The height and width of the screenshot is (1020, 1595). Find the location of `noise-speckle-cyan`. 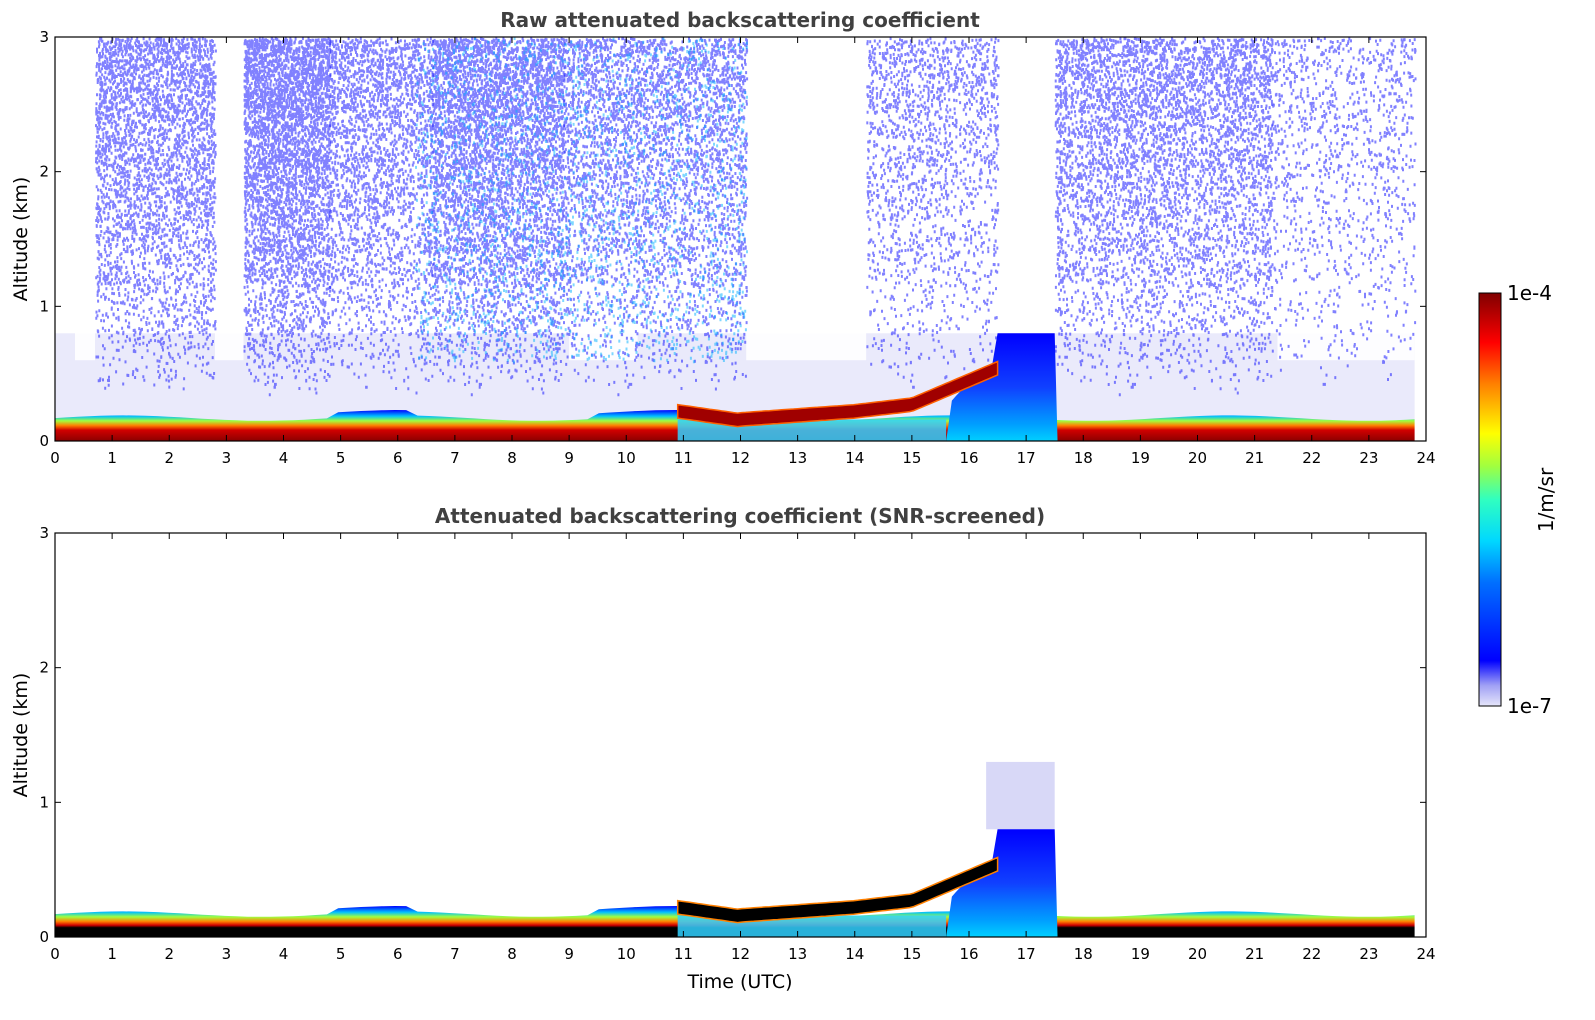

noise-speckle-cyan is located at coordinates (581, 200).